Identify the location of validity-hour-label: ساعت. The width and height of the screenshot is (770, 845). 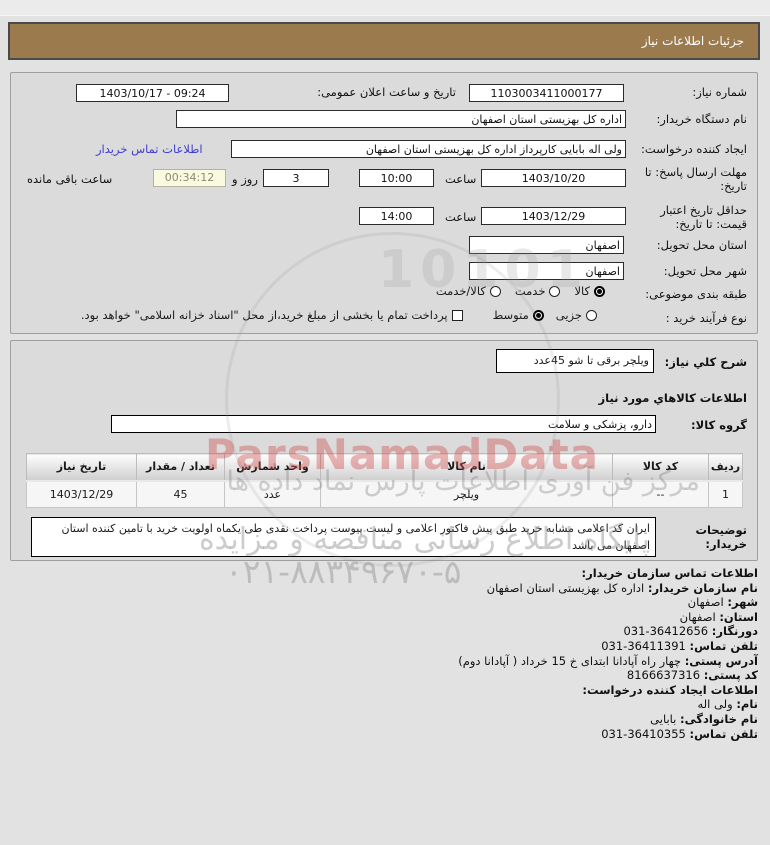
(461, 217).